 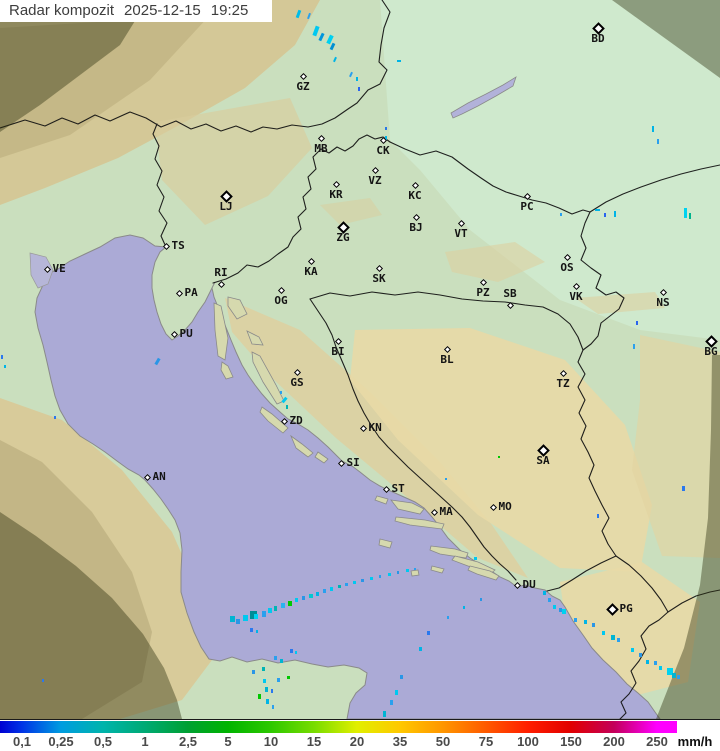 I want to click on legend-tick: 1, so click(x=145, y=741).